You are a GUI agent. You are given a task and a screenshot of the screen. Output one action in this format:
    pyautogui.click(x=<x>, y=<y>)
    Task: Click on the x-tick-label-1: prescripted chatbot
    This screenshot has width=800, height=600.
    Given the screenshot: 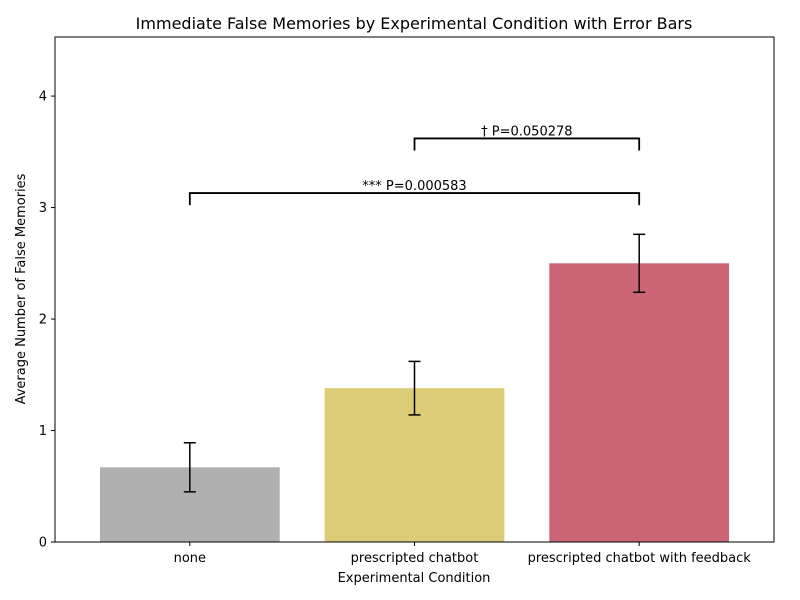 What is the action you would take?
    pyautogui.click(x=415, y=558)
    